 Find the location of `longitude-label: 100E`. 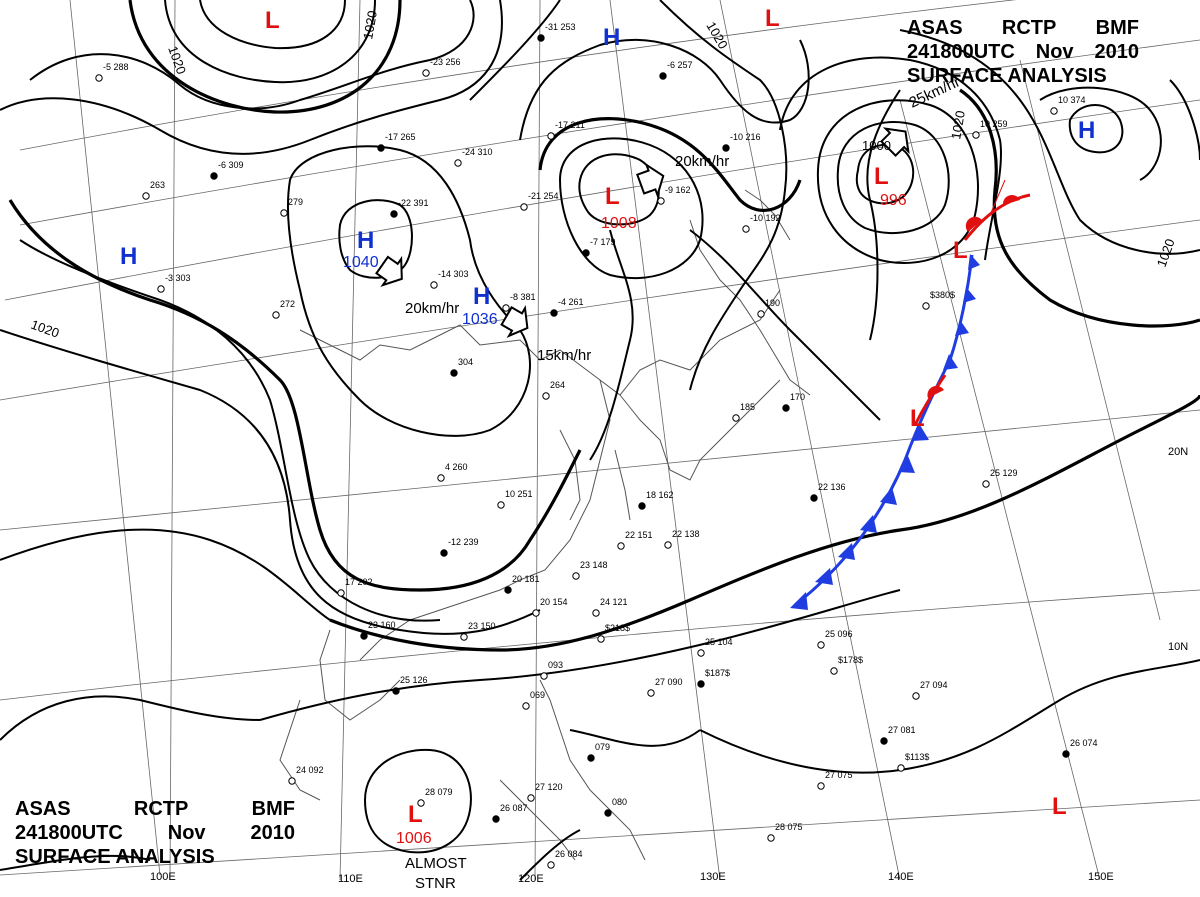

longitude-label: 100E is located at coordinates (163, 877).